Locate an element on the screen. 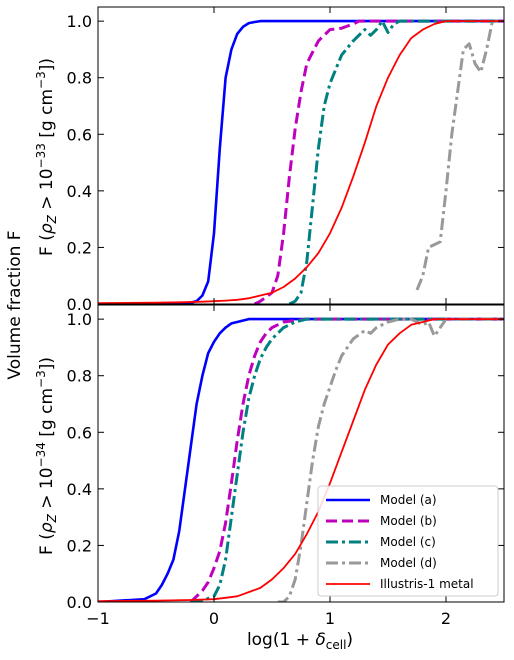  legend-box is located at coordinates (408, 541).